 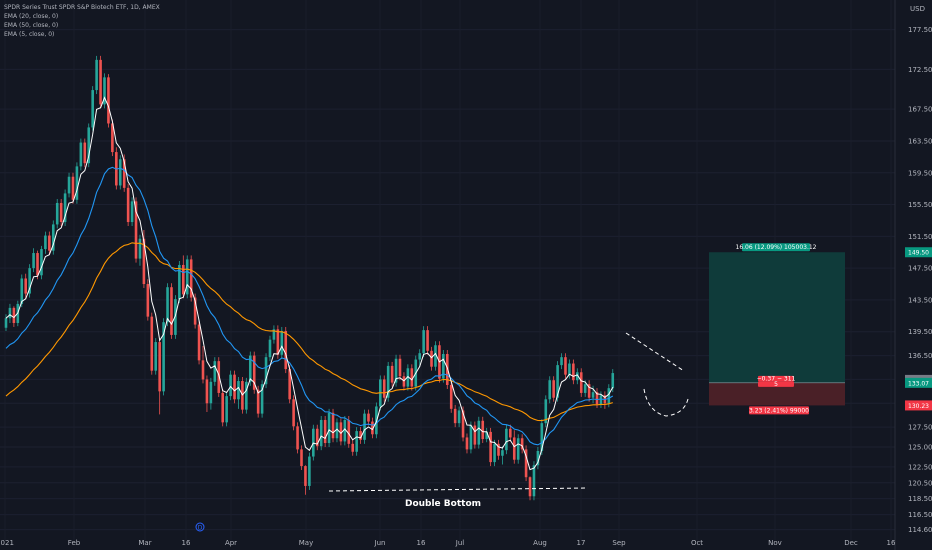 What do you see at coordinates (29, 34) in the screenshot?
I see `legend-ema5: EMA (5, close, 0)` at bounding box center [29, 34].